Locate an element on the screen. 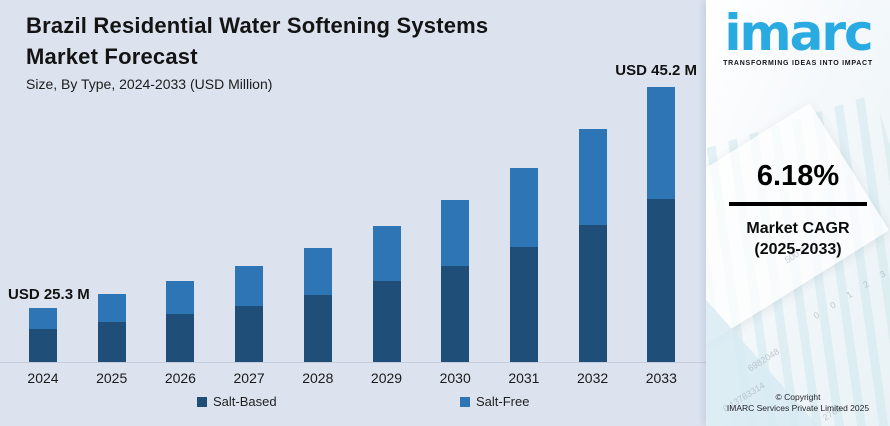 The height and width of the screenshot is (426, 890). bar-segment-salt-free-2029 is located at coordinates (386, 253).